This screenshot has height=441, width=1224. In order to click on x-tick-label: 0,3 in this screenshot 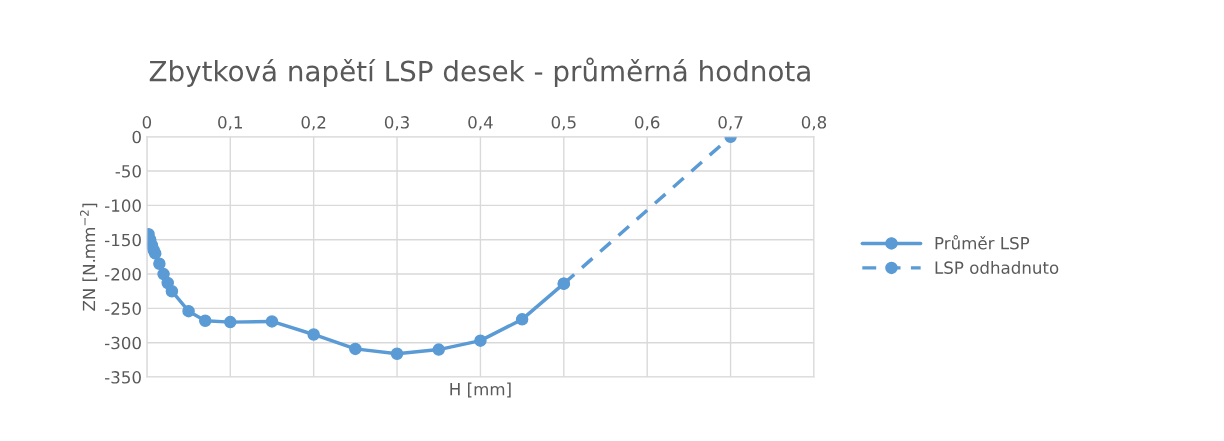, I will do `click(396, 123)`.